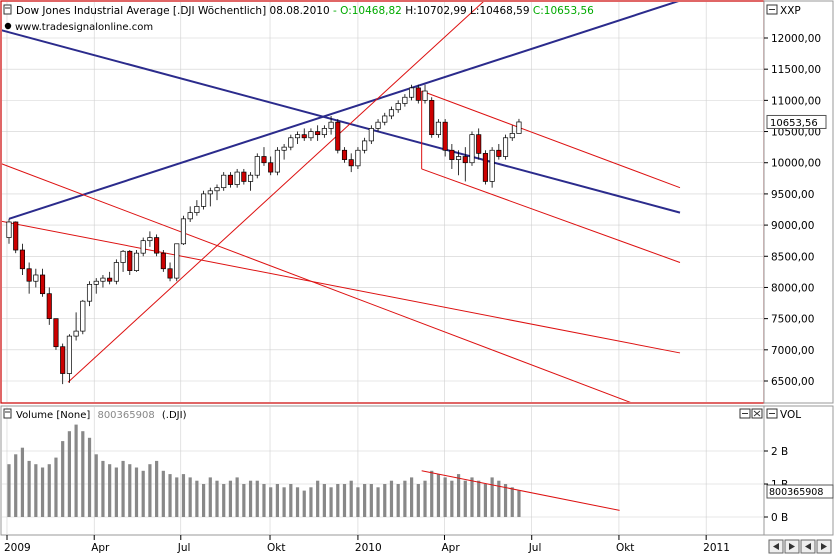 This screenshot has width=834, height=557. What do you see at coordinates (792, 288) in the screenshot?
I see `price-tick-label: 8000,00` at bounding box center [792, 288].